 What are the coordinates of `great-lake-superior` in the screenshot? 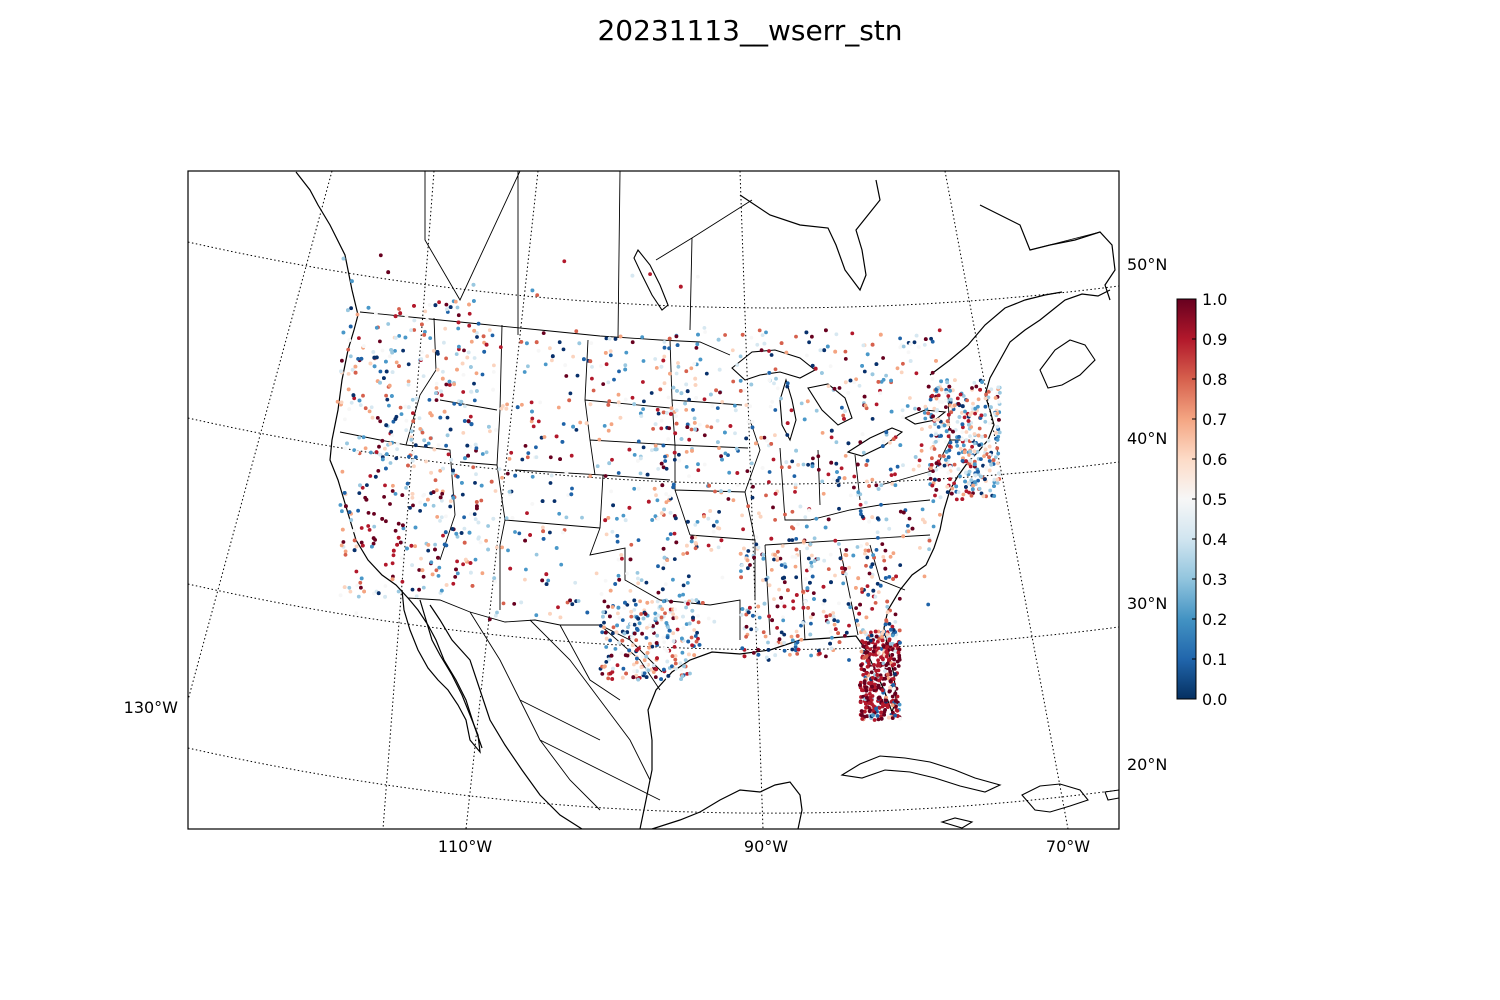 It's located at (773, 365).